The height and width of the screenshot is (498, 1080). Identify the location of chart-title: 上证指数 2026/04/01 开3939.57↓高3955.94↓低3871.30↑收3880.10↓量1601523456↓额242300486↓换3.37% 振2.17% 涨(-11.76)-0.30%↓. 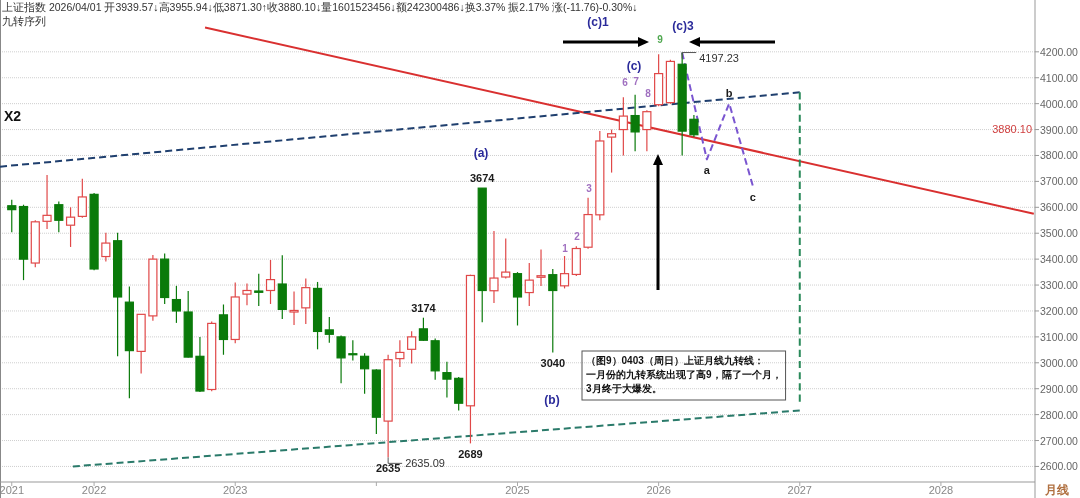
(320, 7).